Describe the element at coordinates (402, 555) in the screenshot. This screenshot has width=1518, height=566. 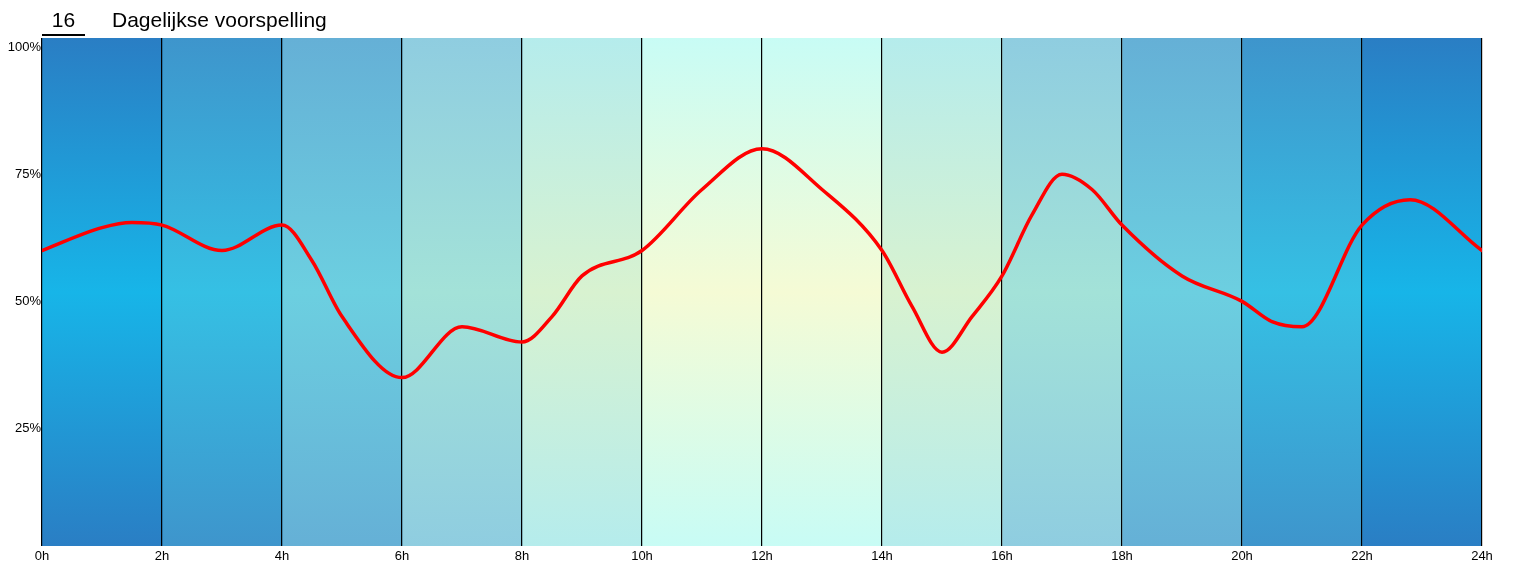
I see `x-tick-label: 6h` at that location.